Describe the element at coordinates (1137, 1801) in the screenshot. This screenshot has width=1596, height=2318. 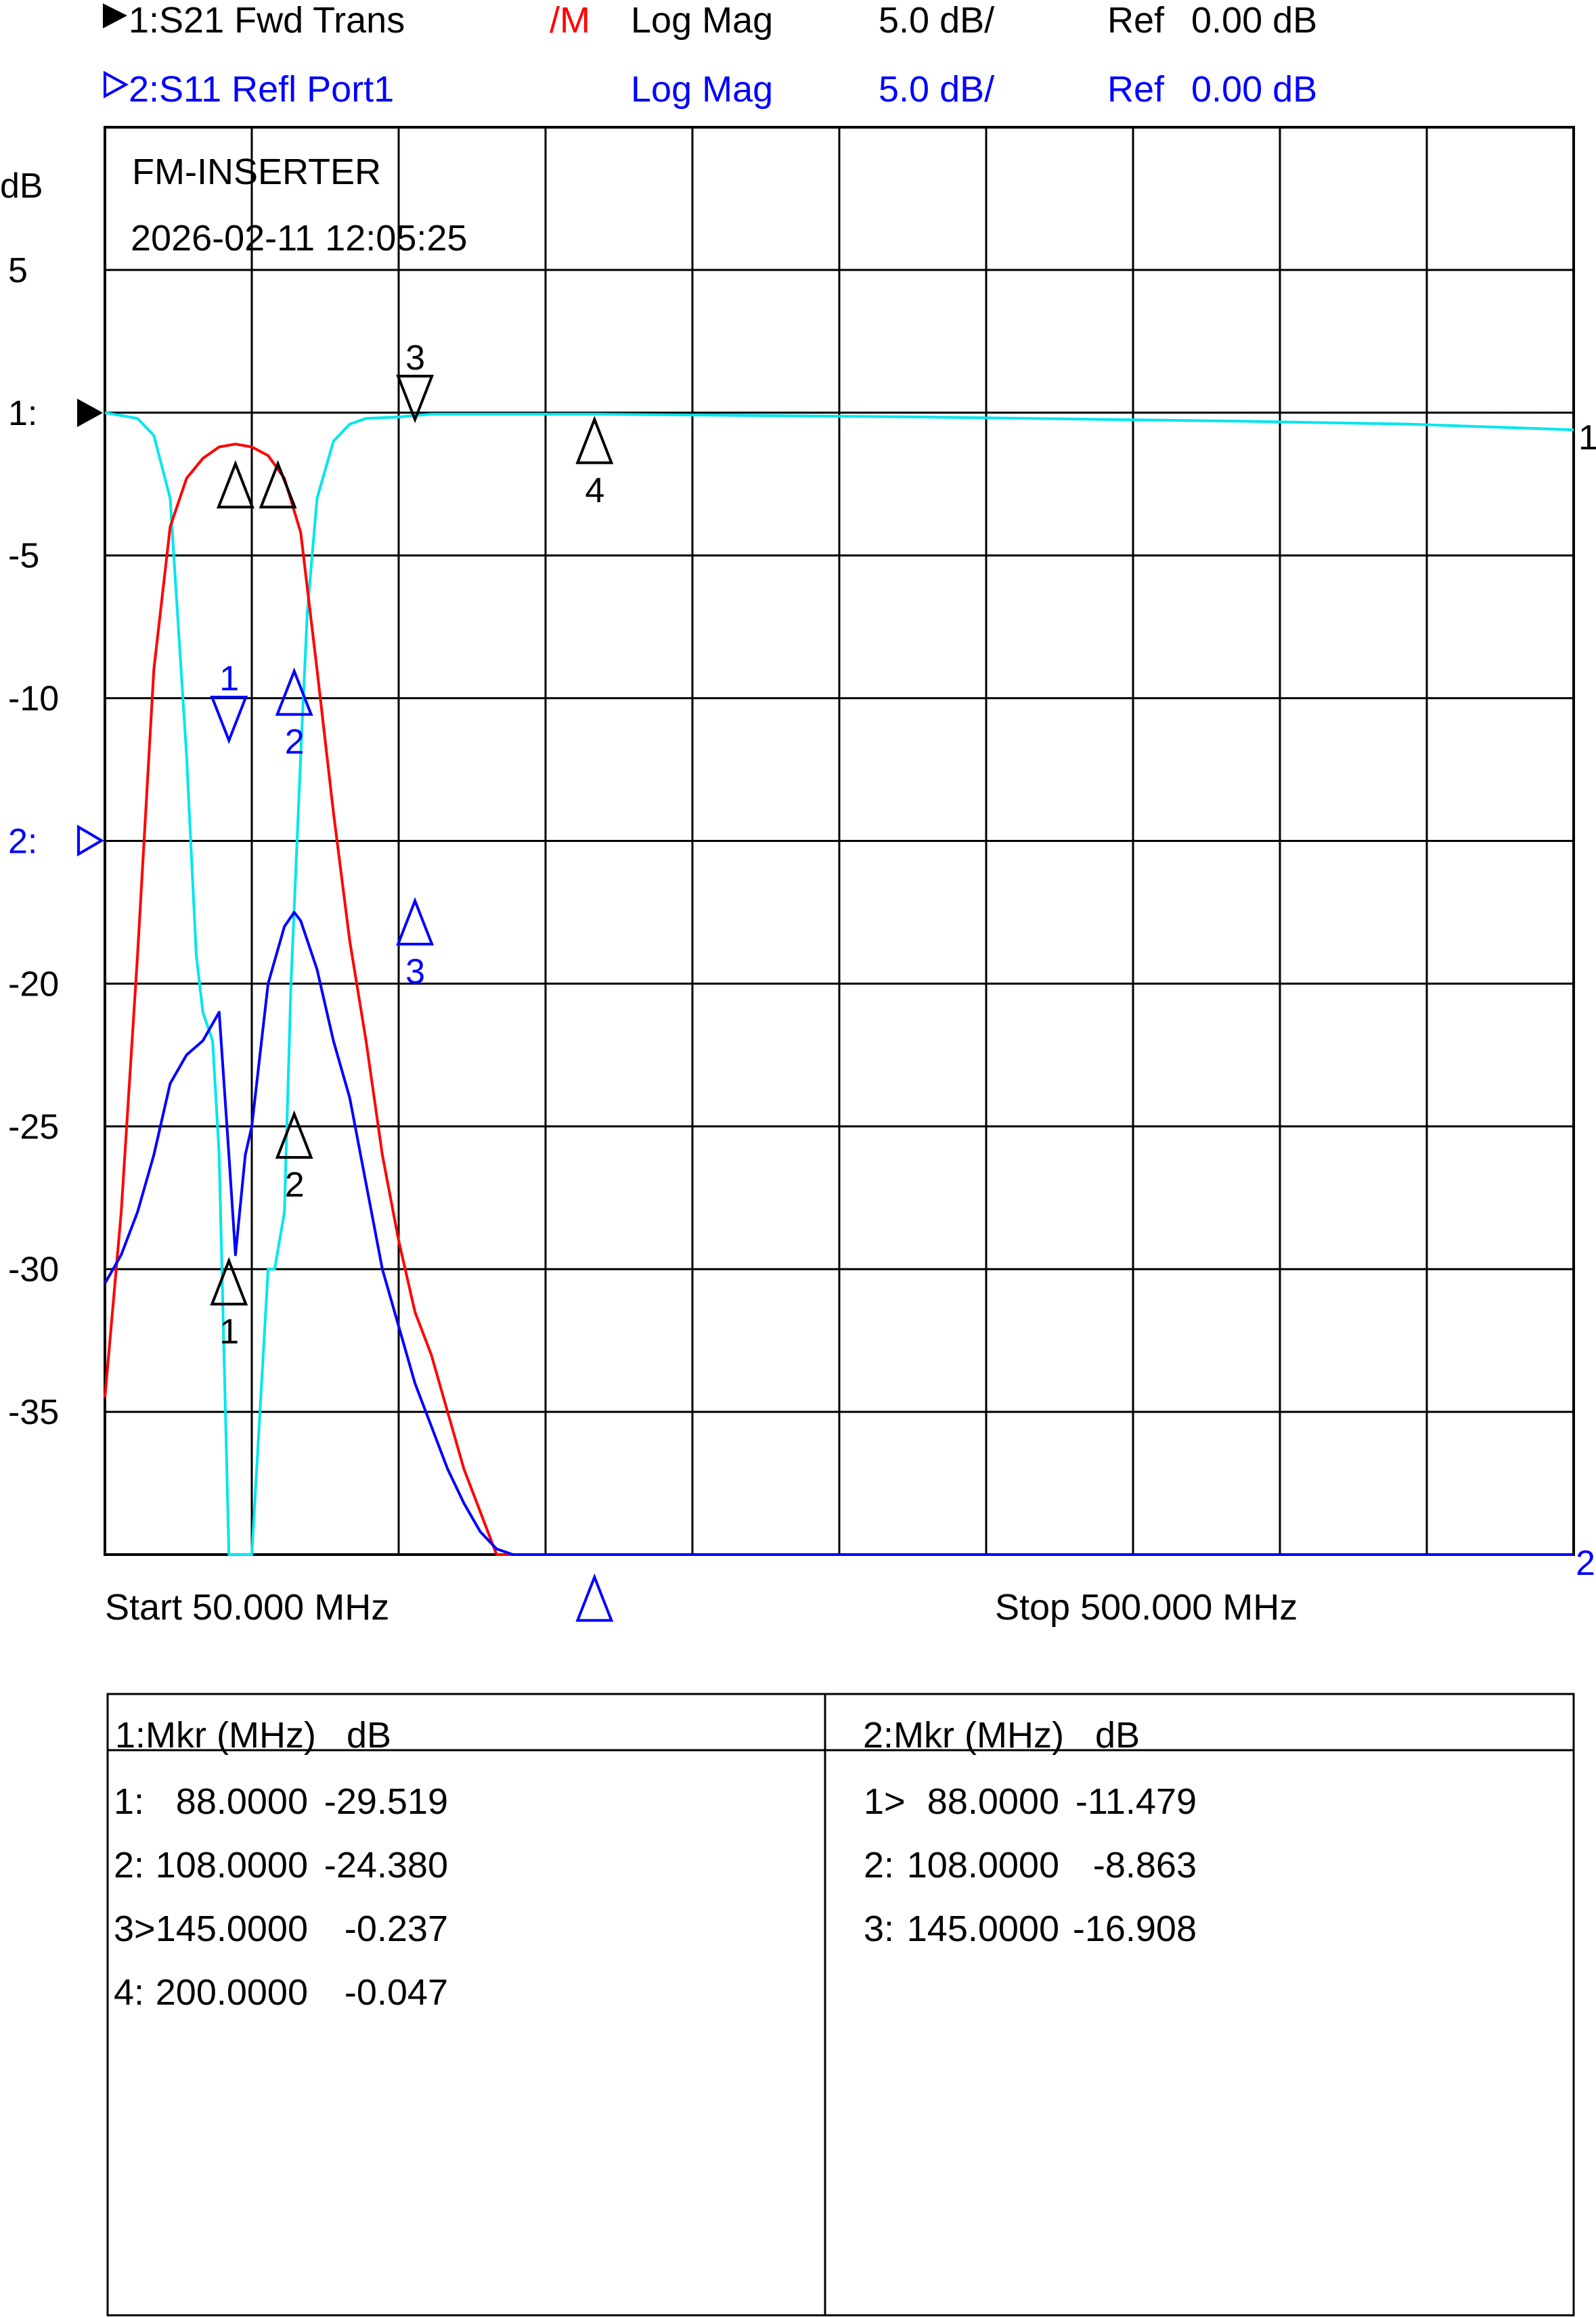
I see `marker-row-value: -11.479` at that location.